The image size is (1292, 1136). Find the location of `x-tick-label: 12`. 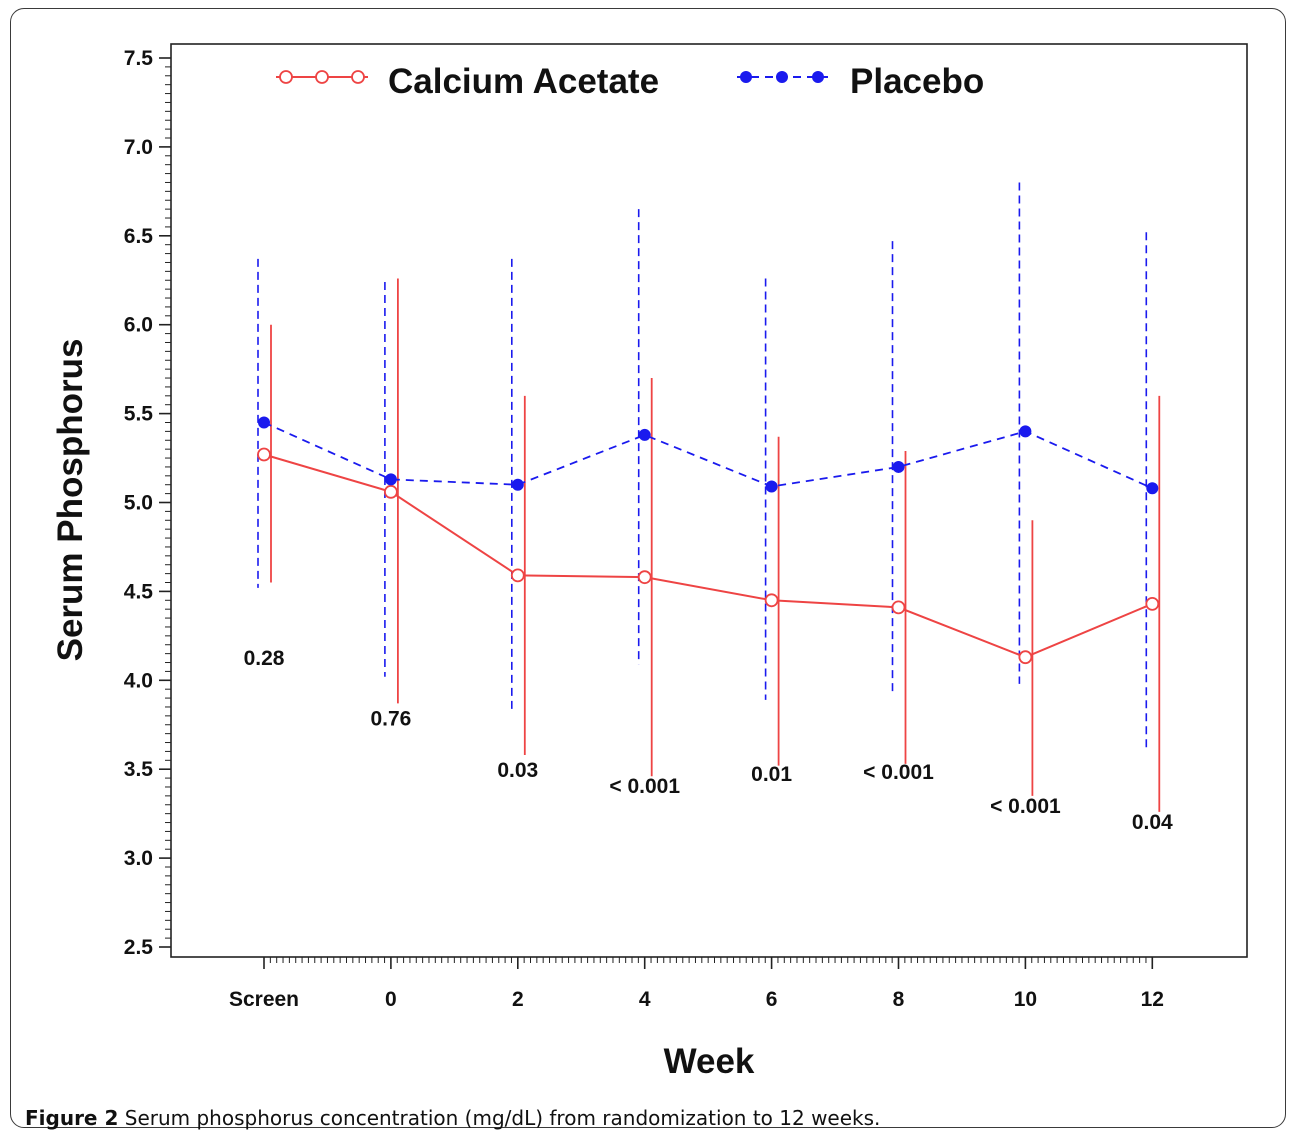

x-tick-label: 12 is located at coordinates (1152, 999).